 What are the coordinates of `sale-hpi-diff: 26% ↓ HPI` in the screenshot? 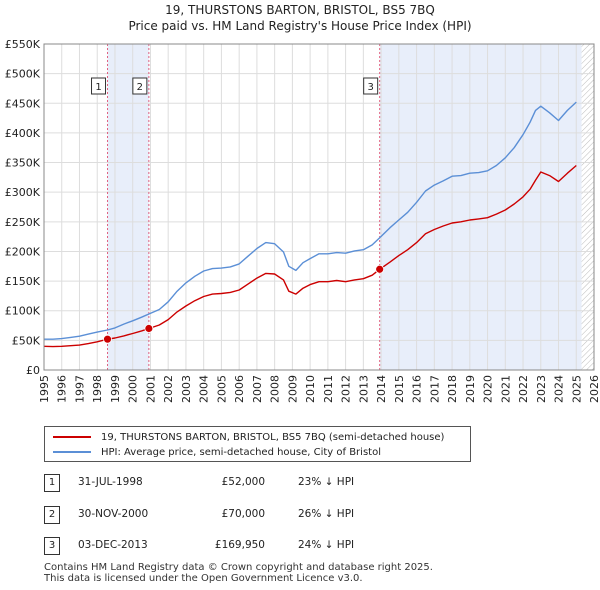 It's located at (326, 514).